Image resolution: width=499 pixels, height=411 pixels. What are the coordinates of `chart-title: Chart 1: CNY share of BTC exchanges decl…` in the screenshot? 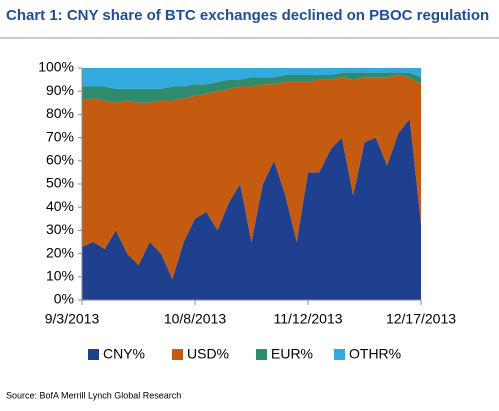 It's located at (247, 15).